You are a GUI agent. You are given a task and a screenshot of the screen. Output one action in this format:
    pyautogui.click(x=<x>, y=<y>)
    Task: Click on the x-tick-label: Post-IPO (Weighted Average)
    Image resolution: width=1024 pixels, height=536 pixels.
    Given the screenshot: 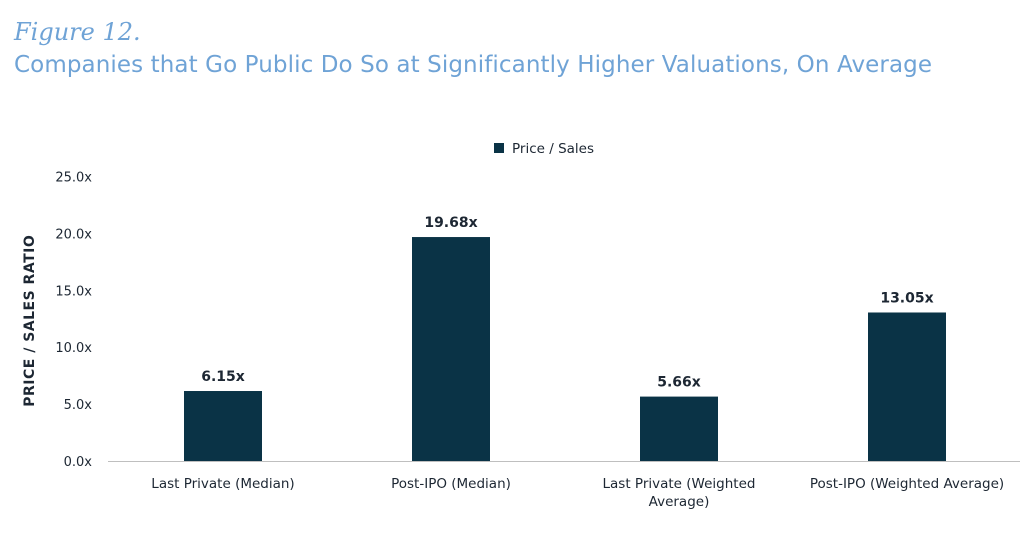 What is the action you would take?
    pyautogui.click(x=907, y=484)
    